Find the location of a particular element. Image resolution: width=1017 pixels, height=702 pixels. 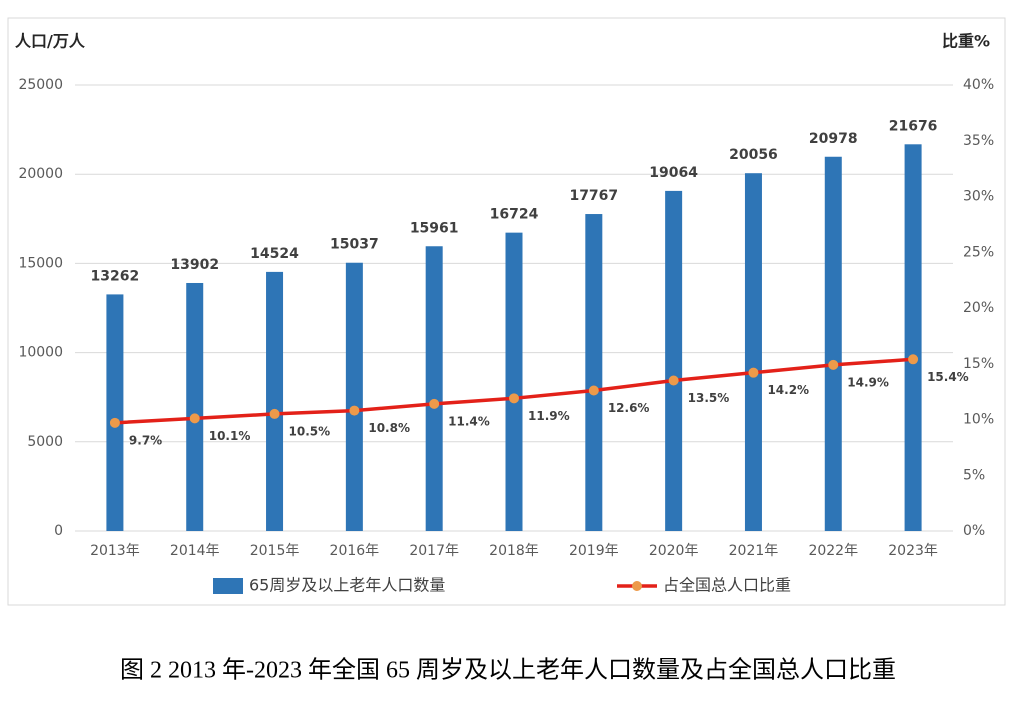

x-tick-label: 2022年 is located at coordinates (833, 551).